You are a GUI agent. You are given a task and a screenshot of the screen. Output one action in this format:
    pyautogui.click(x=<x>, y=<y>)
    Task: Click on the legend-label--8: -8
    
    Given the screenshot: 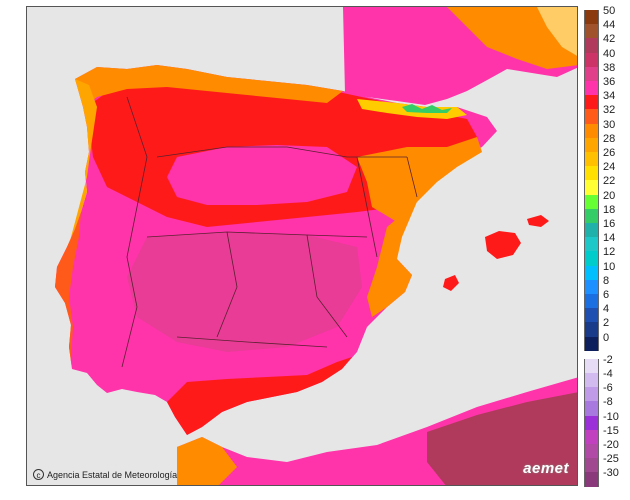 What is the action you would take?
    pyautogui.click(x=608, y=402)
    